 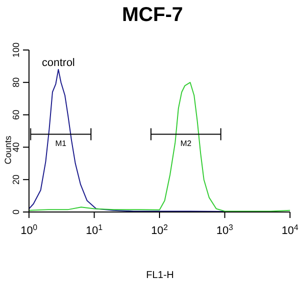 What do you see at coordinates (290, 229) in the screenshot?
I see `x-tick-label: 10$^{4}$` at bounding box center [290, 229].